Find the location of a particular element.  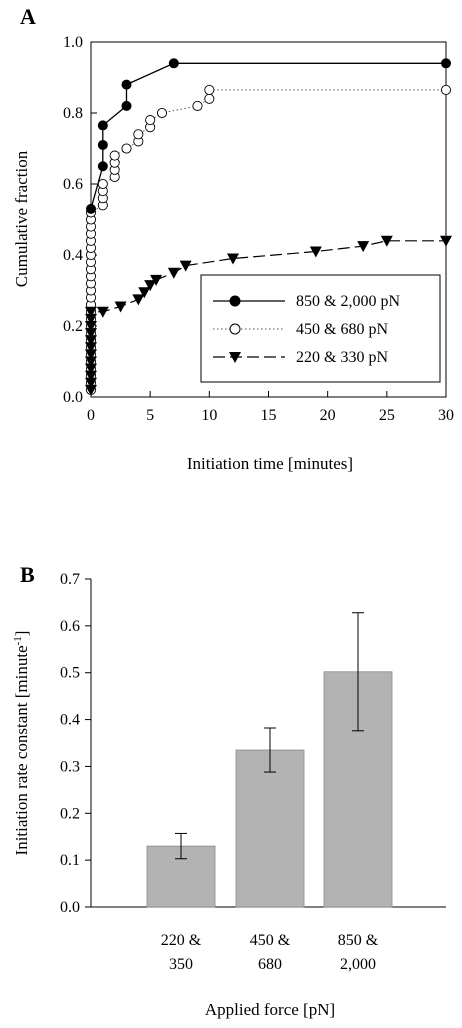

bar is located at coordinates (270, 828).